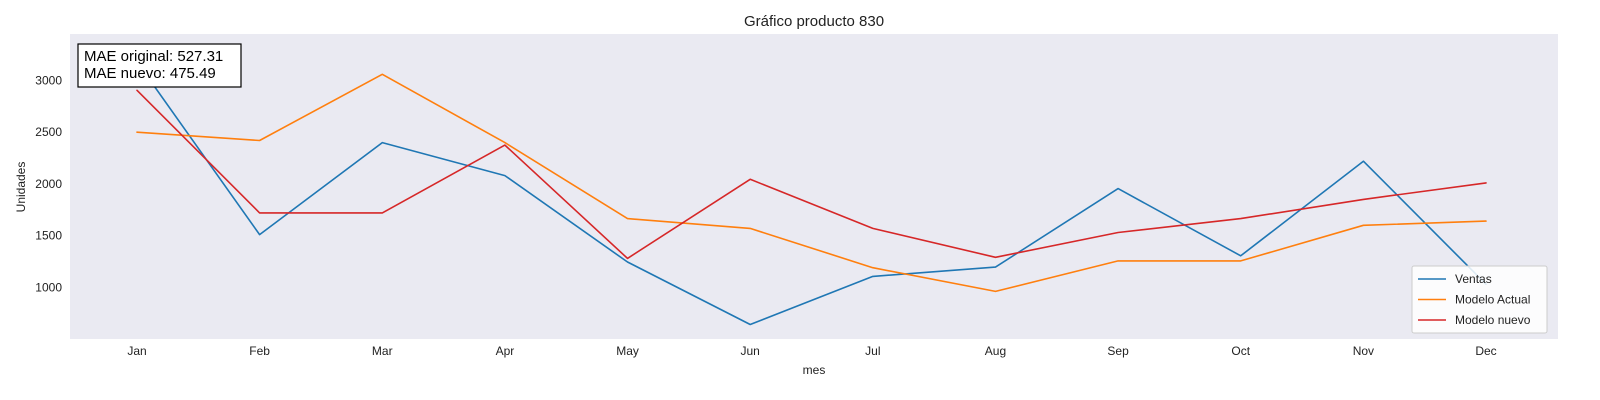 Image resolution: width=1600 pixels, height=400 pixels. I want to click on annotation-box, so click(159, 65).